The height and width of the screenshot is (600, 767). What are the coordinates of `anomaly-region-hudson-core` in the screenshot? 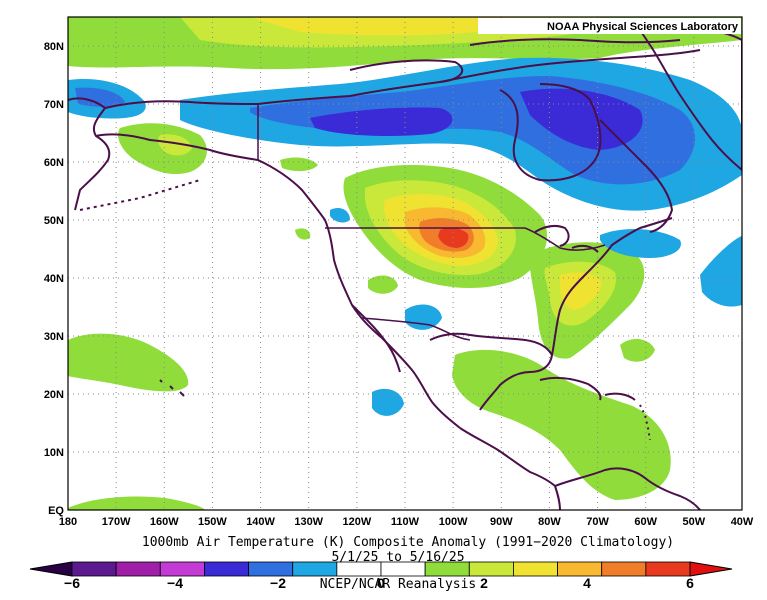 It's located at (581, 119).